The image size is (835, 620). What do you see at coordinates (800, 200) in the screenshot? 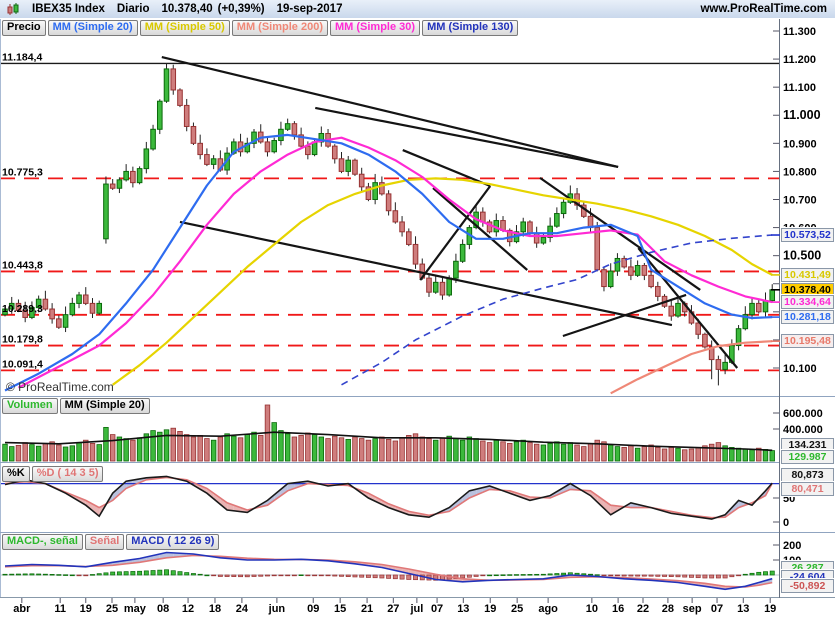
I see `svg-text: 10.700` at bounding box center [800, 200].